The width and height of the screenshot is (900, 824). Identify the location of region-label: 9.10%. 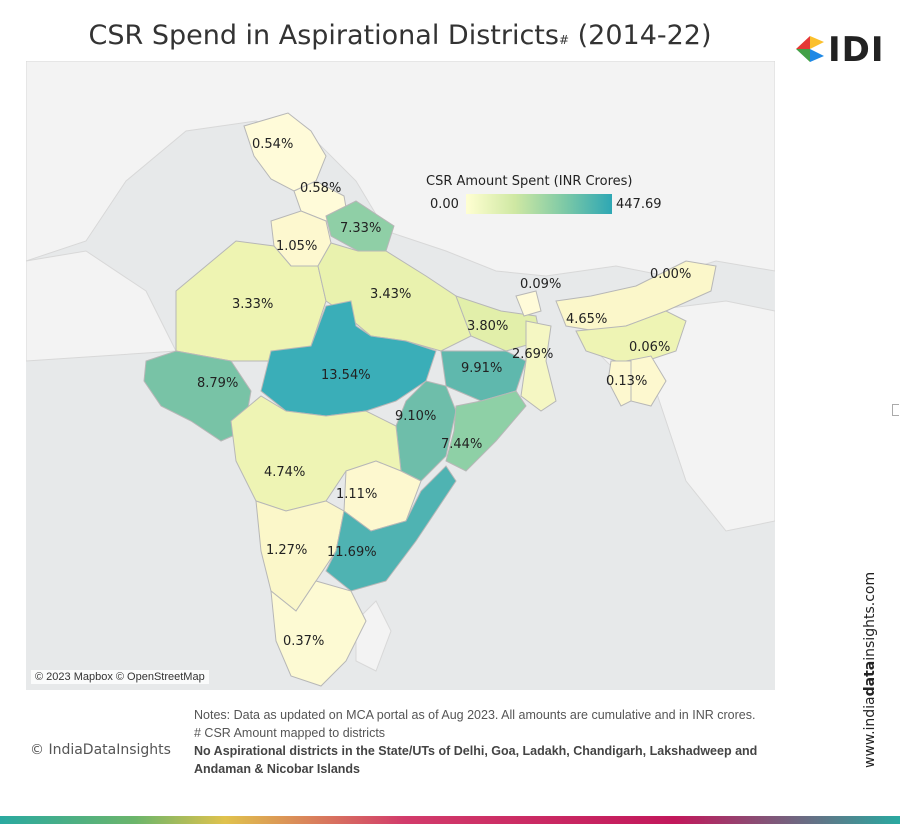
(416, 416).